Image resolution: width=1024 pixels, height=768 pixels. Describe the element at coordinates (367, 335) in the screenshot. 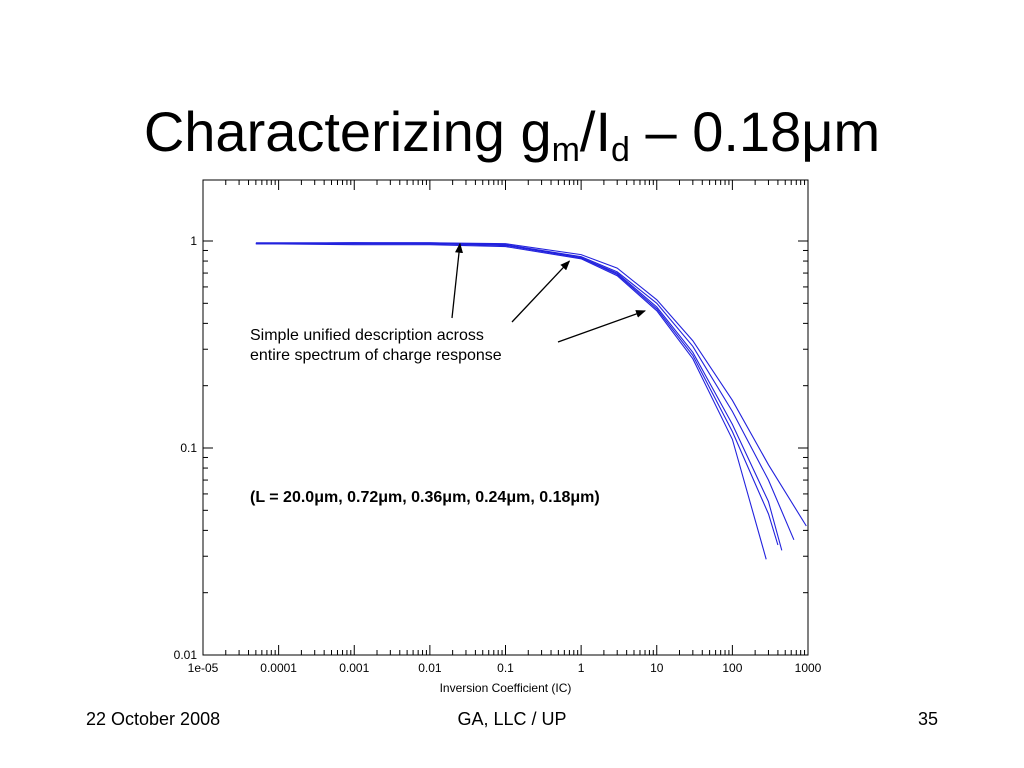

I see `annotation-line: Simple unified description across` at that location.